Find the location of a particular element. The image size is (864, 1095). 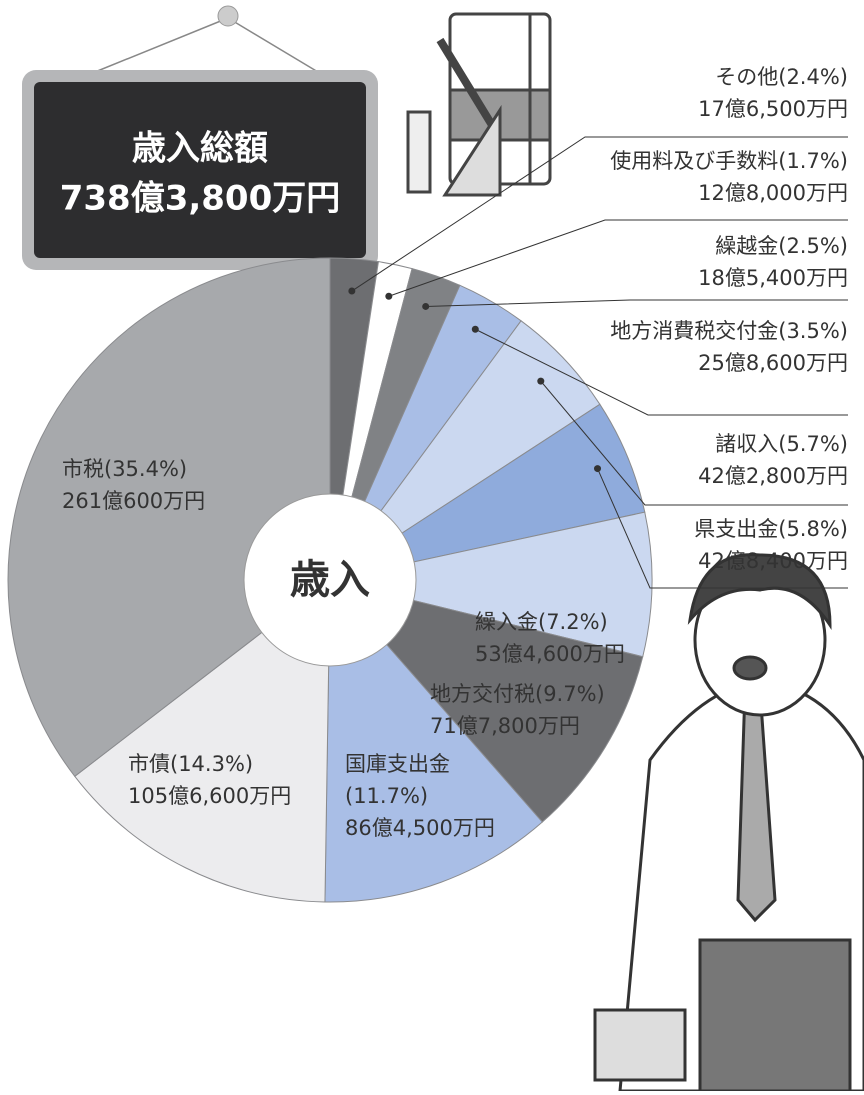

amount-label: 261億600万円 is located at coordinates (133, 501).